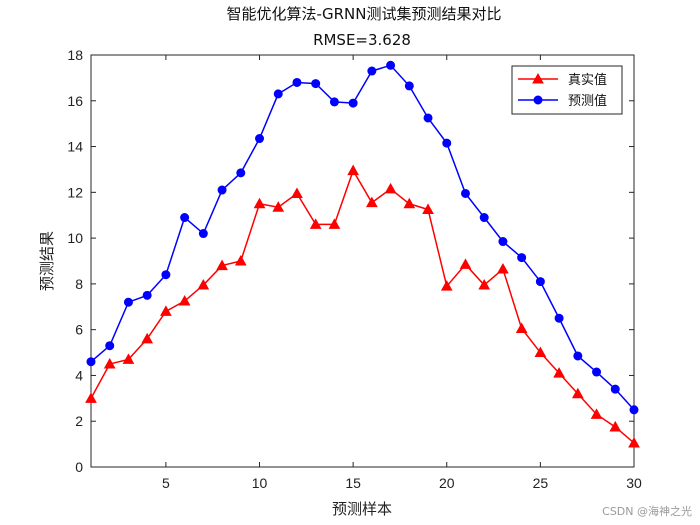 The width and height of the screenshot is (700, 525). What do you see at coordinates (79, 330) in the screenshot?
I see `y-tick-label: 6` at bounding box center [79, 330].